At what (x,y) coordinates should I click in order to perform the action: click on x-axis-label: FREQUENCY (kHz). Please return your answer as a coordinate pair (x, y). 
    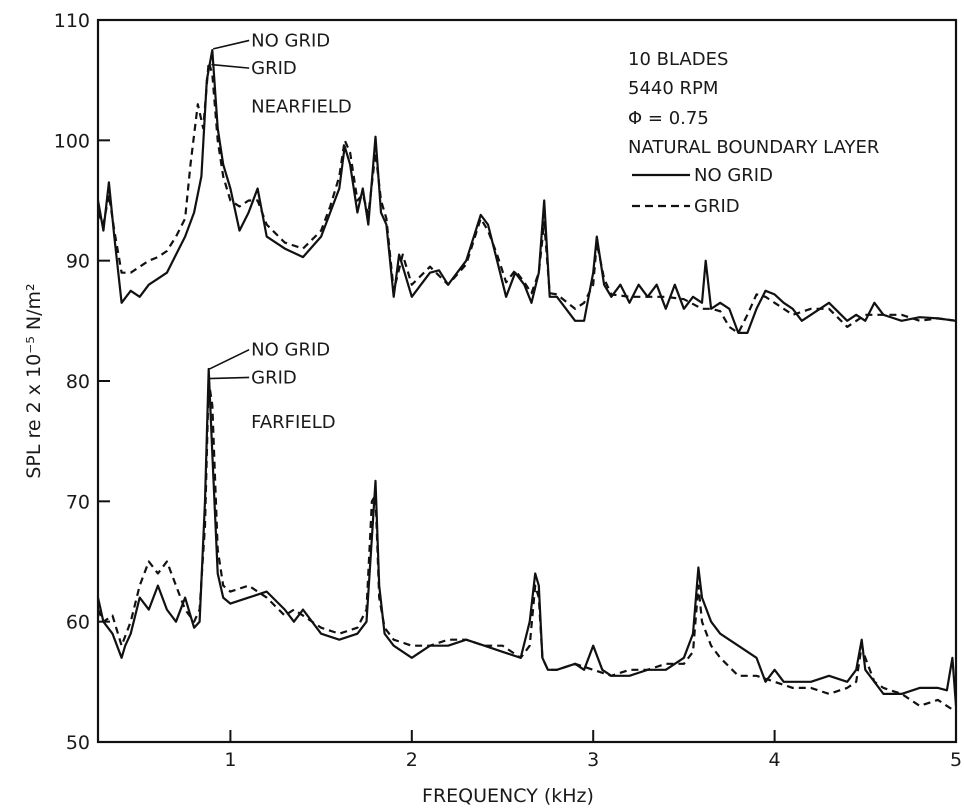
    Looking at the image, I should click on (508, 796).